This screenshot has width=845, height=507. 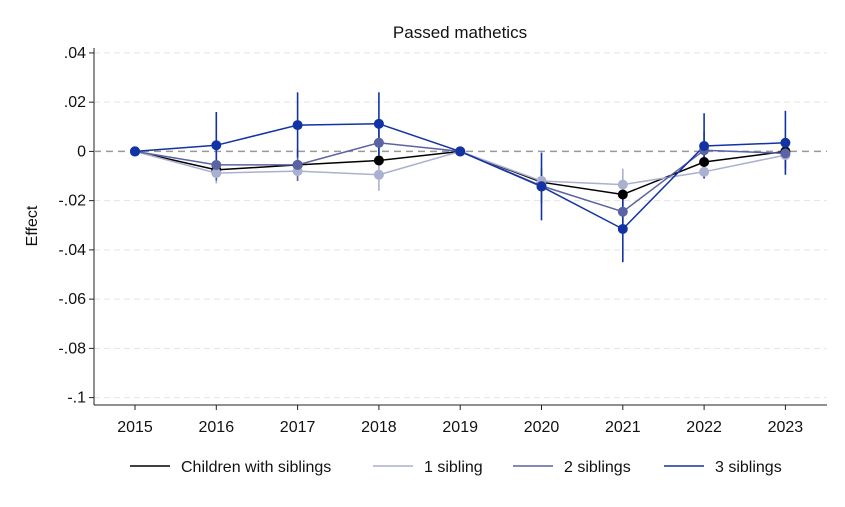 What do you see at coordinates (81, 151) in the screenshot?
I see `y-tick-label: 0` at bounding box center [81, 151].